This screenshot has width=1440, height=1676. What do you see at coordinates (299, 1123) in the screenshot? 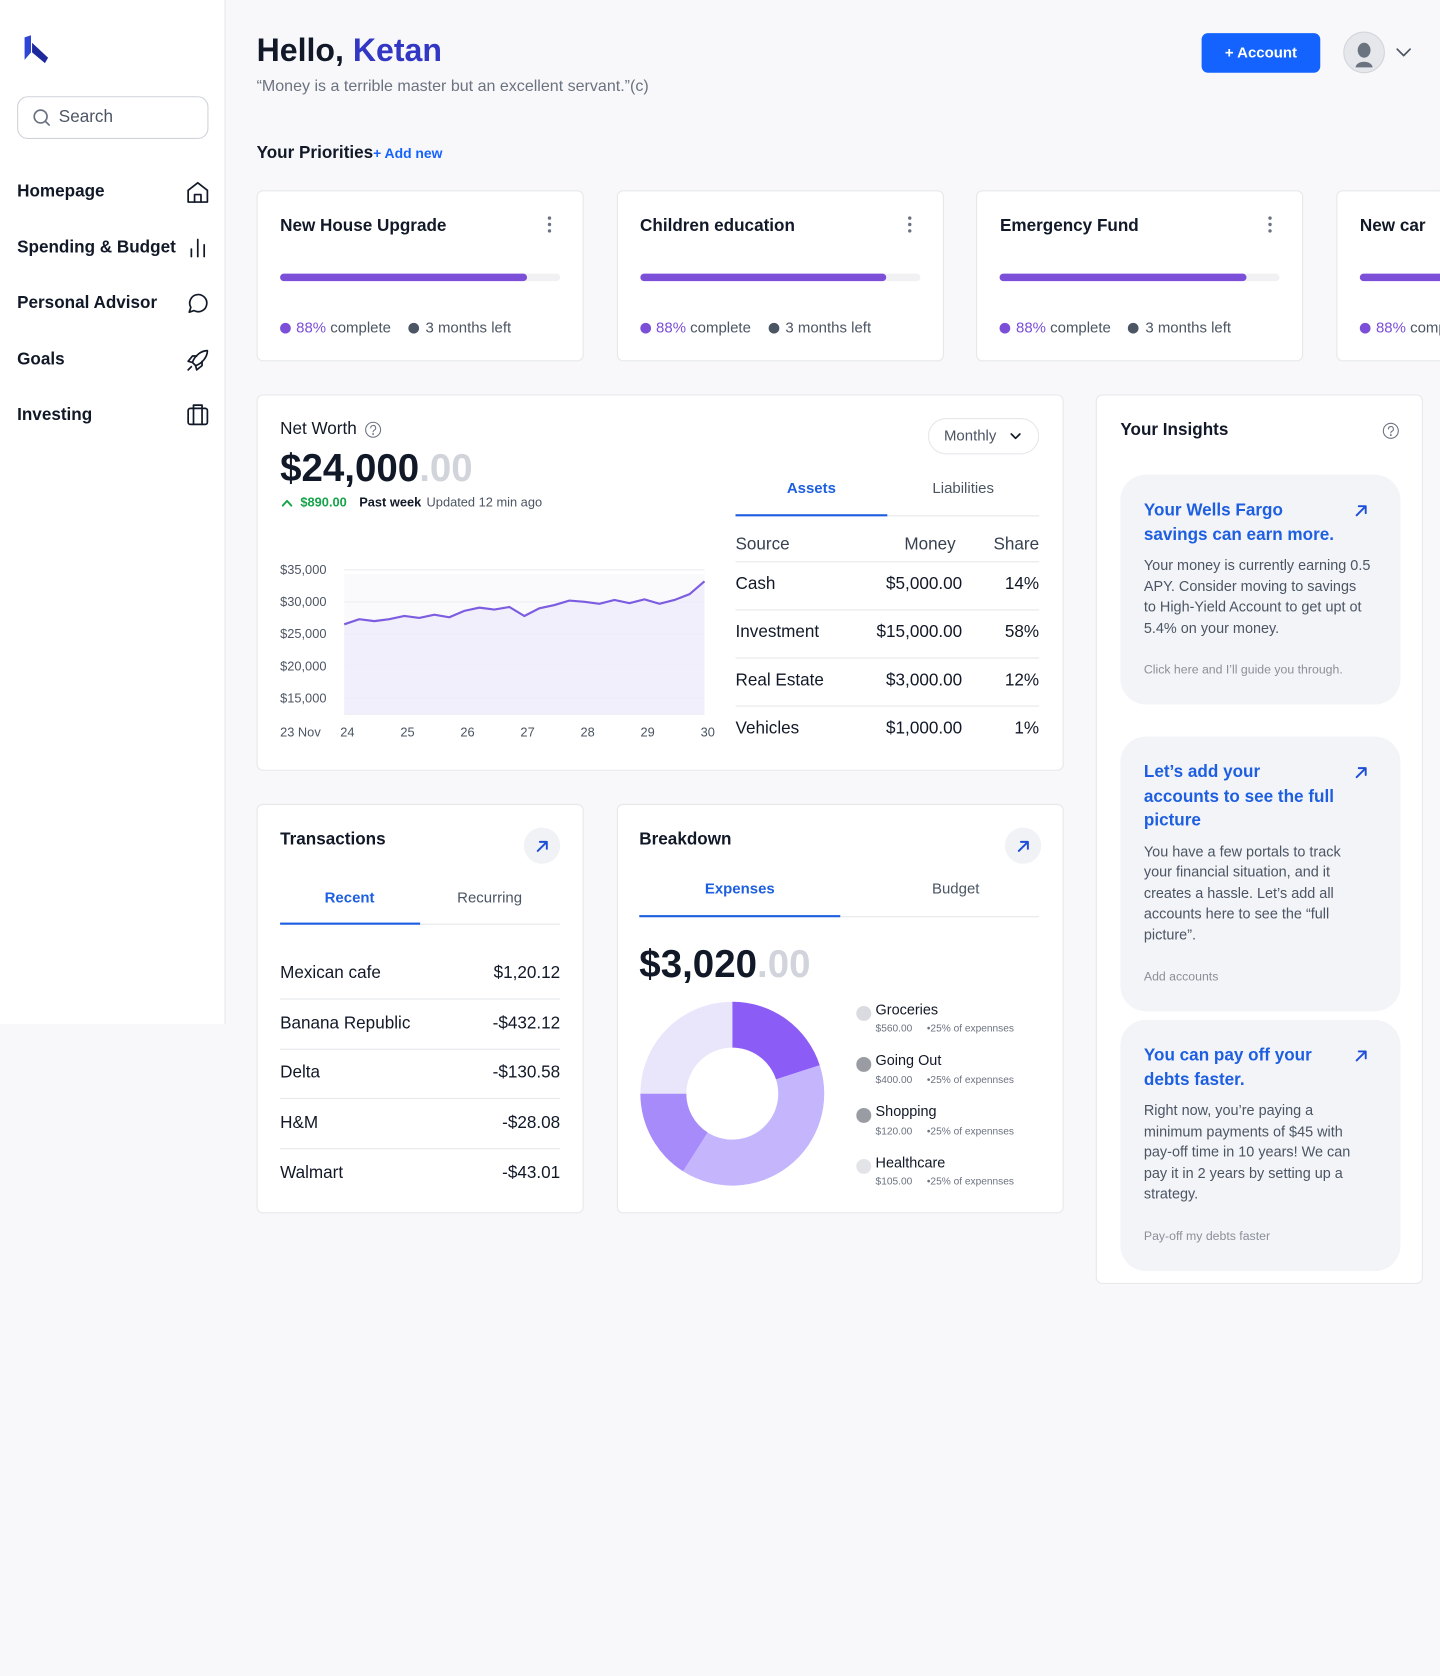
I see `merchant: H&M` at bounding box center [299, 1123].